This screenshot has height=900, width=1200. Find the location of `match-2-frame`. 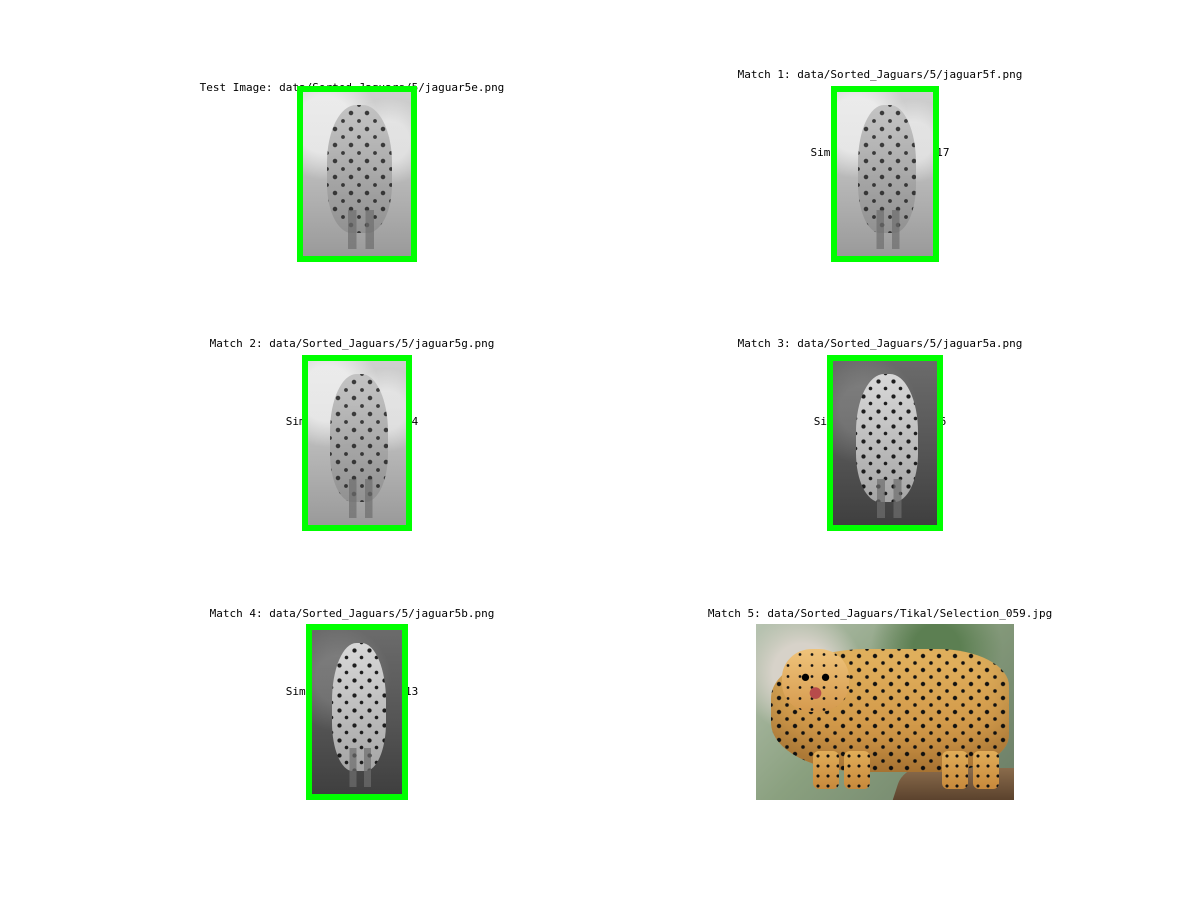

match-2-frame is located at coordinates (357, 443).